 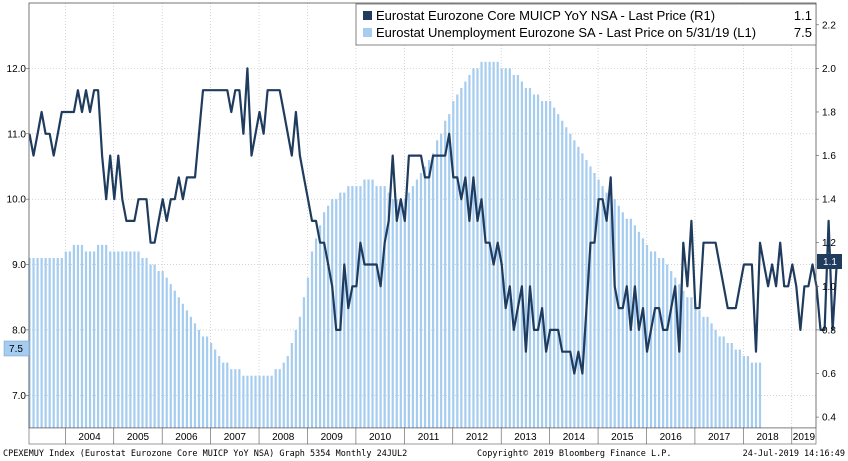 I want to click on legend-value-unemployment: 7.5, so click(x=803, y=32).